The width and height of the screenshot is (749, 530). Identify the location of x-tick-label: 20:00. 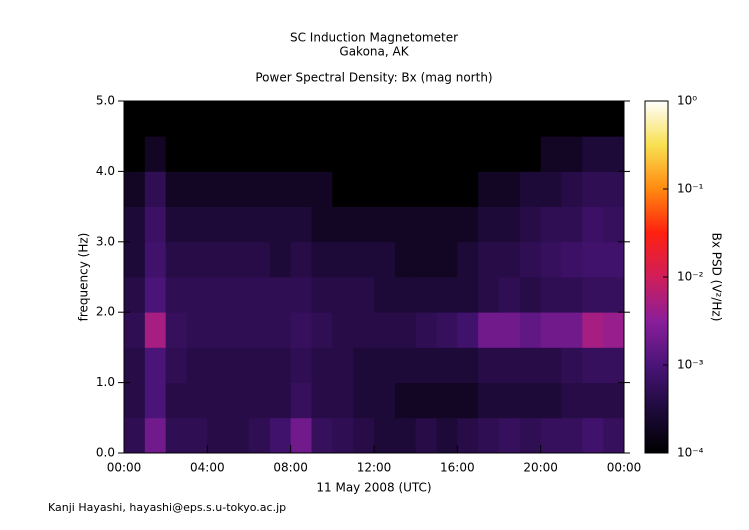
(540, 468).